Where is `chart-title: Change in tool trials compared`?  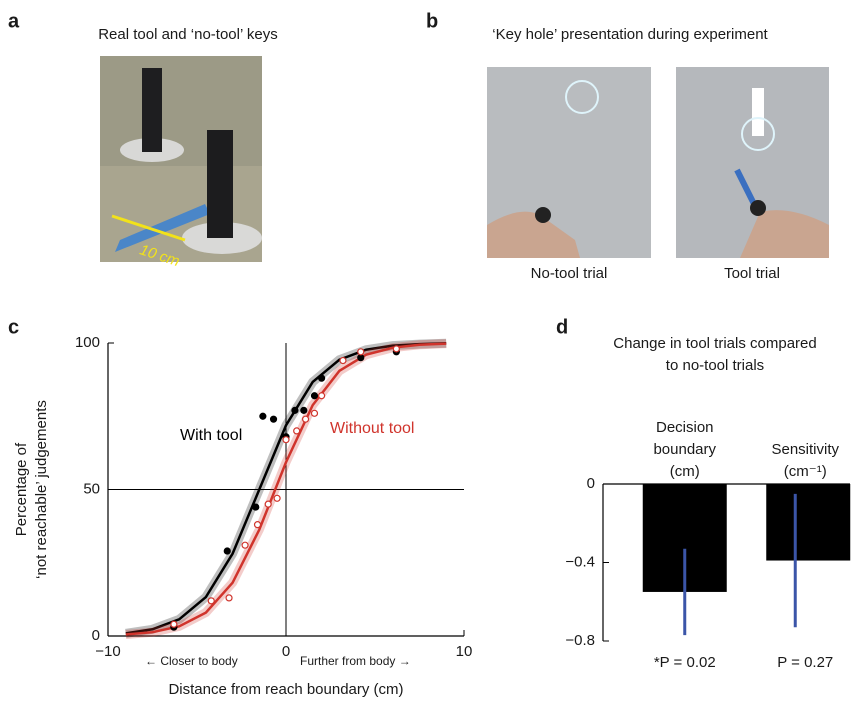 chart-title: Change in tool trials compared is located at coordinates (714, 343).